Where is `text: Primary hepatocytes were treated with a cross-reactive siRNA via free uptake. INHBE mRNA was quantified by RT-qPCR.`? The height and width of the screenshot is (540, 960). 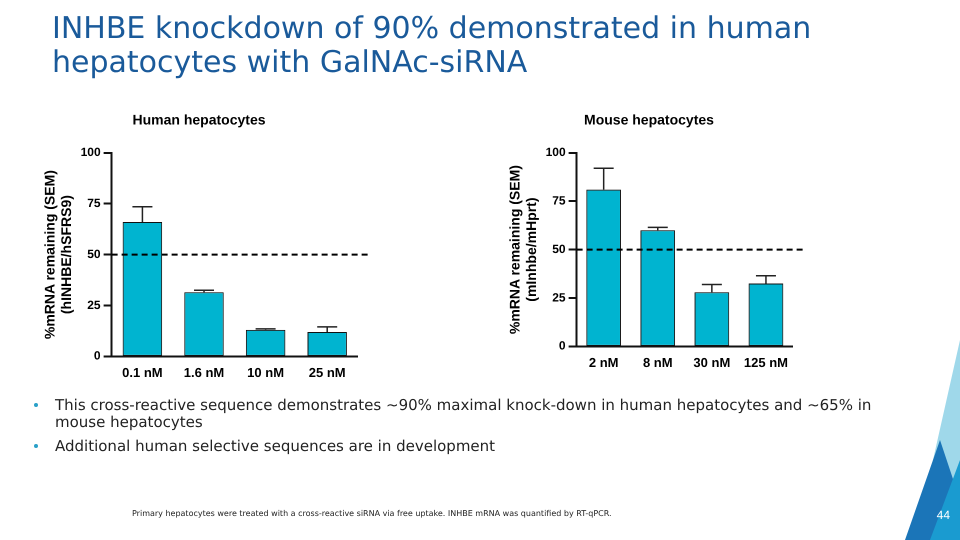 text: Primary hepatocytes were treated with a cross-reactive siRNA via free uptake. INHBE mRNA was quantified by RT-qPCR. is located at coordinates (372, 513).